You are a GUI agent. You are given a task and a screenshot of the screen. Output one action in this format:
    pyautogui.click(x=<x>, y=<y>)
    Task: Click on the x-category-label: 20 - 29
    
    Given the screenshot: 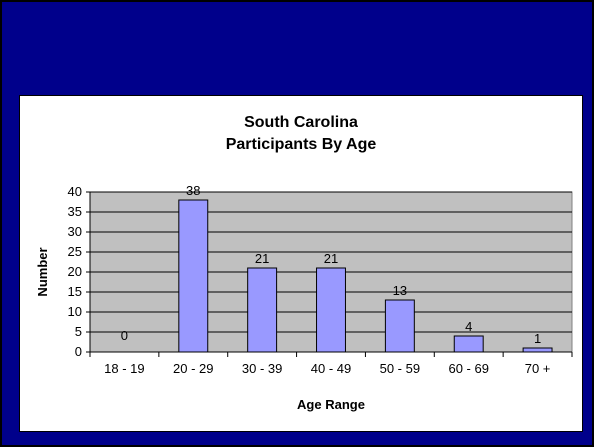 What is the action you would take?
    pyautogui.click(x=193, y=368)
    